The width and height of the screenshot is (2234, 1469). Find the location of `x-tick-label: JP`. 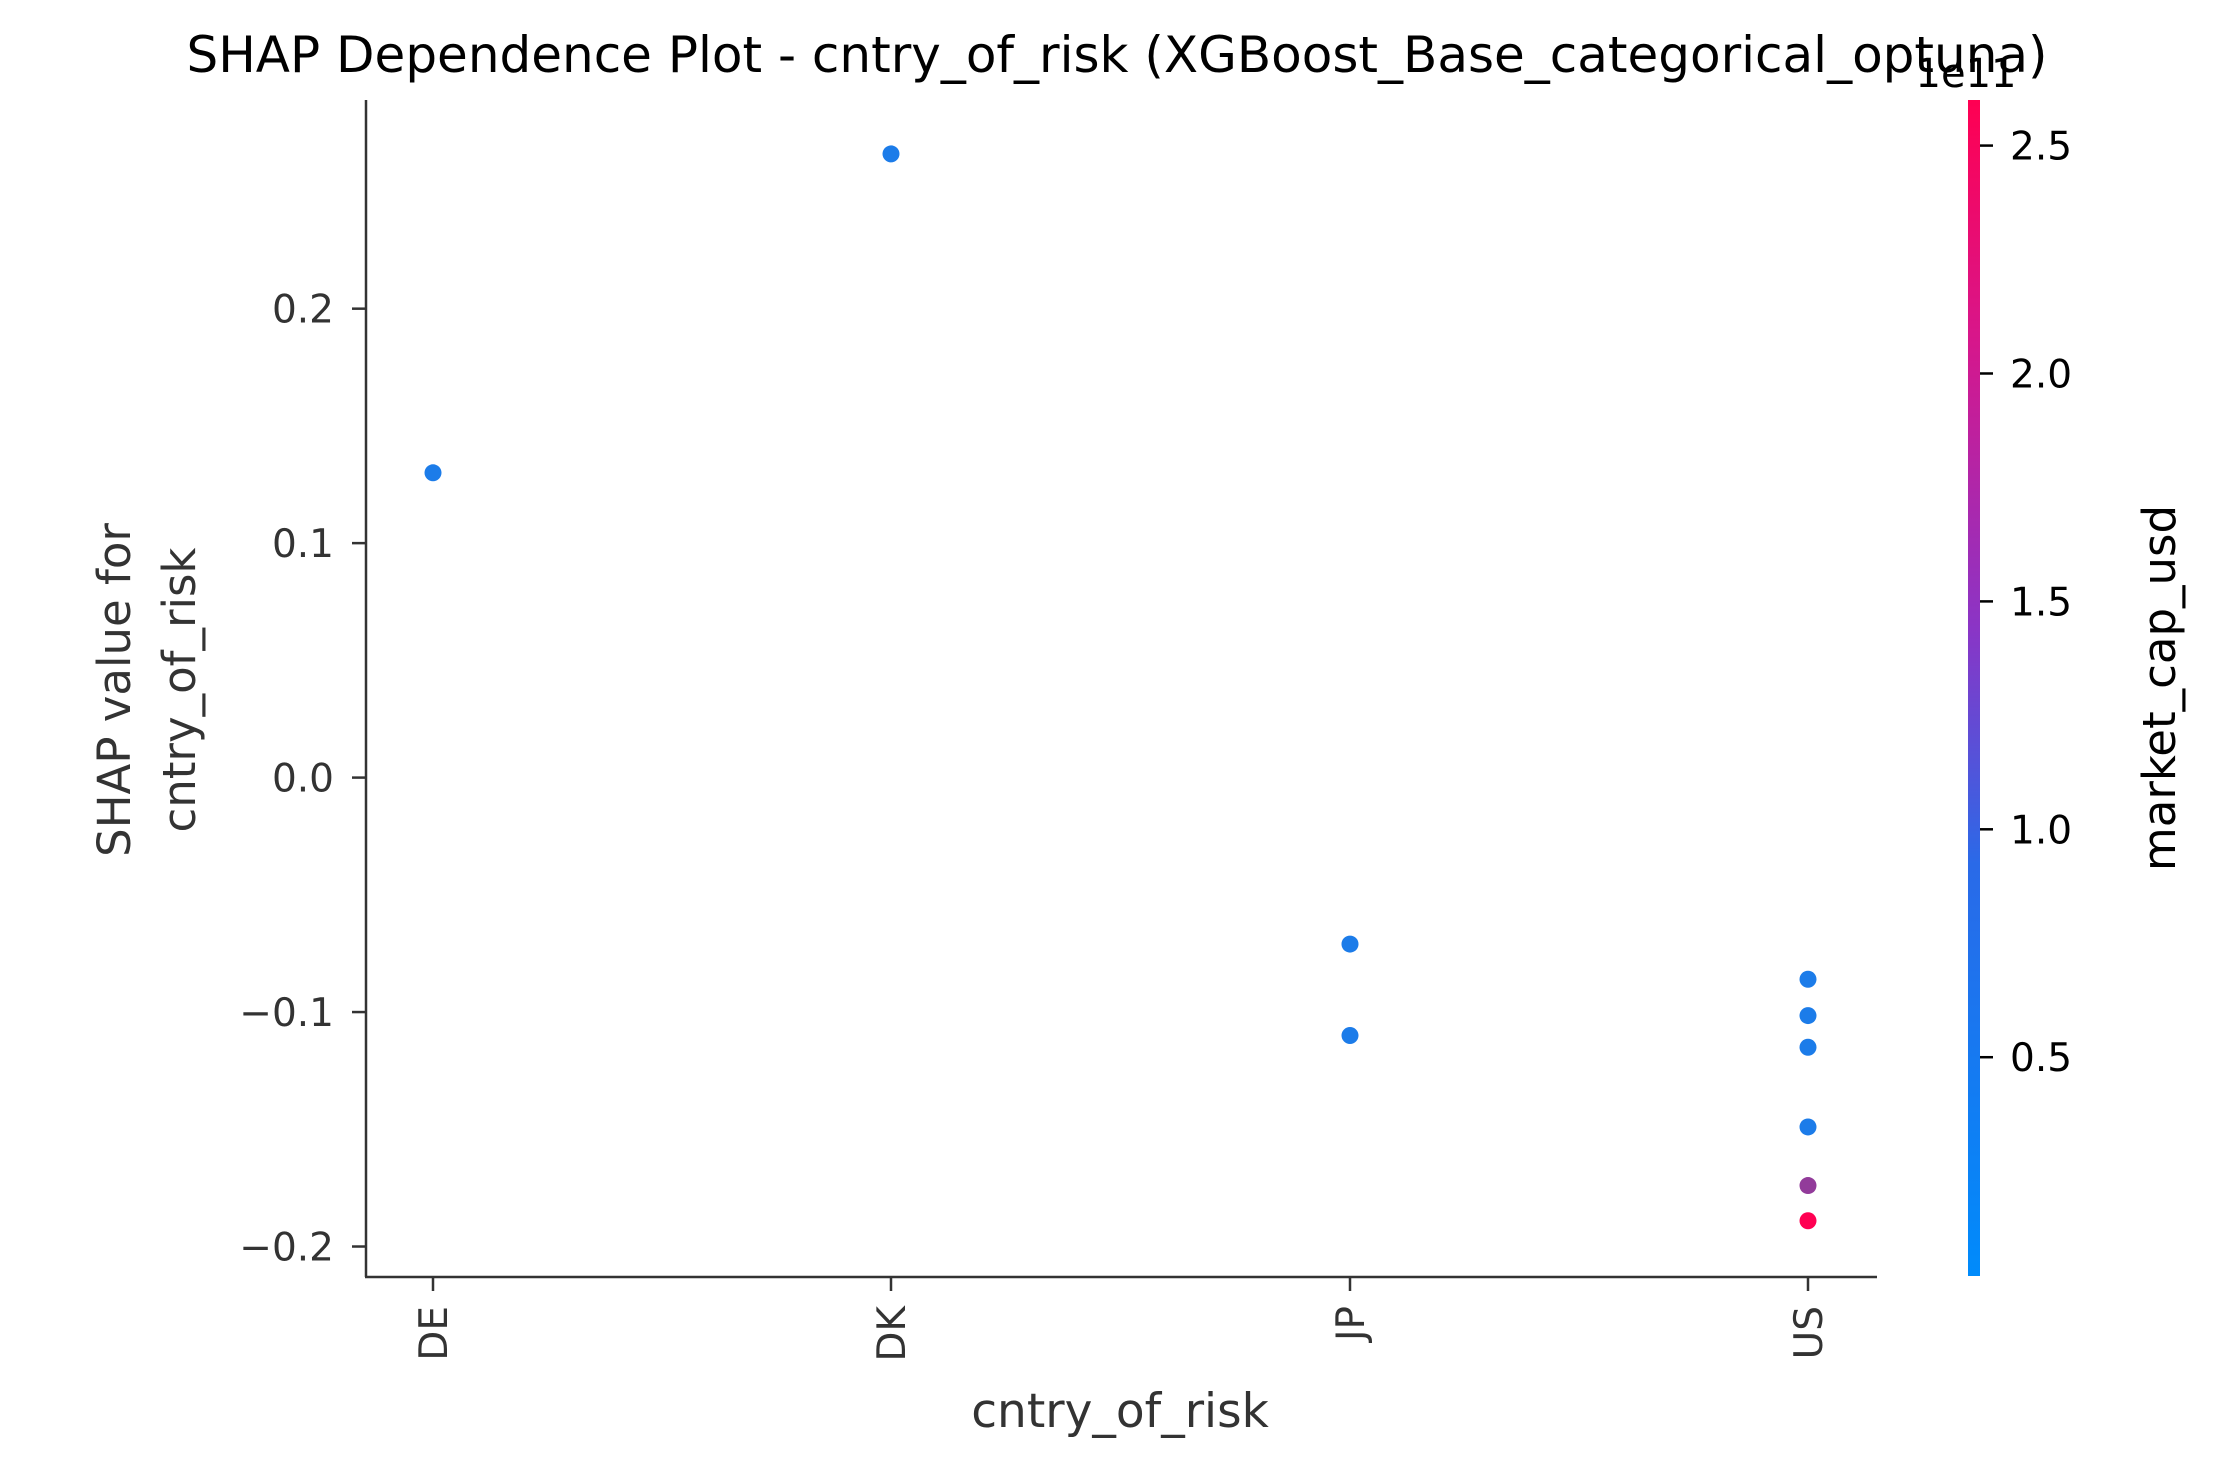

x-tick-label: JP is located at coordinates (1351, 1325).